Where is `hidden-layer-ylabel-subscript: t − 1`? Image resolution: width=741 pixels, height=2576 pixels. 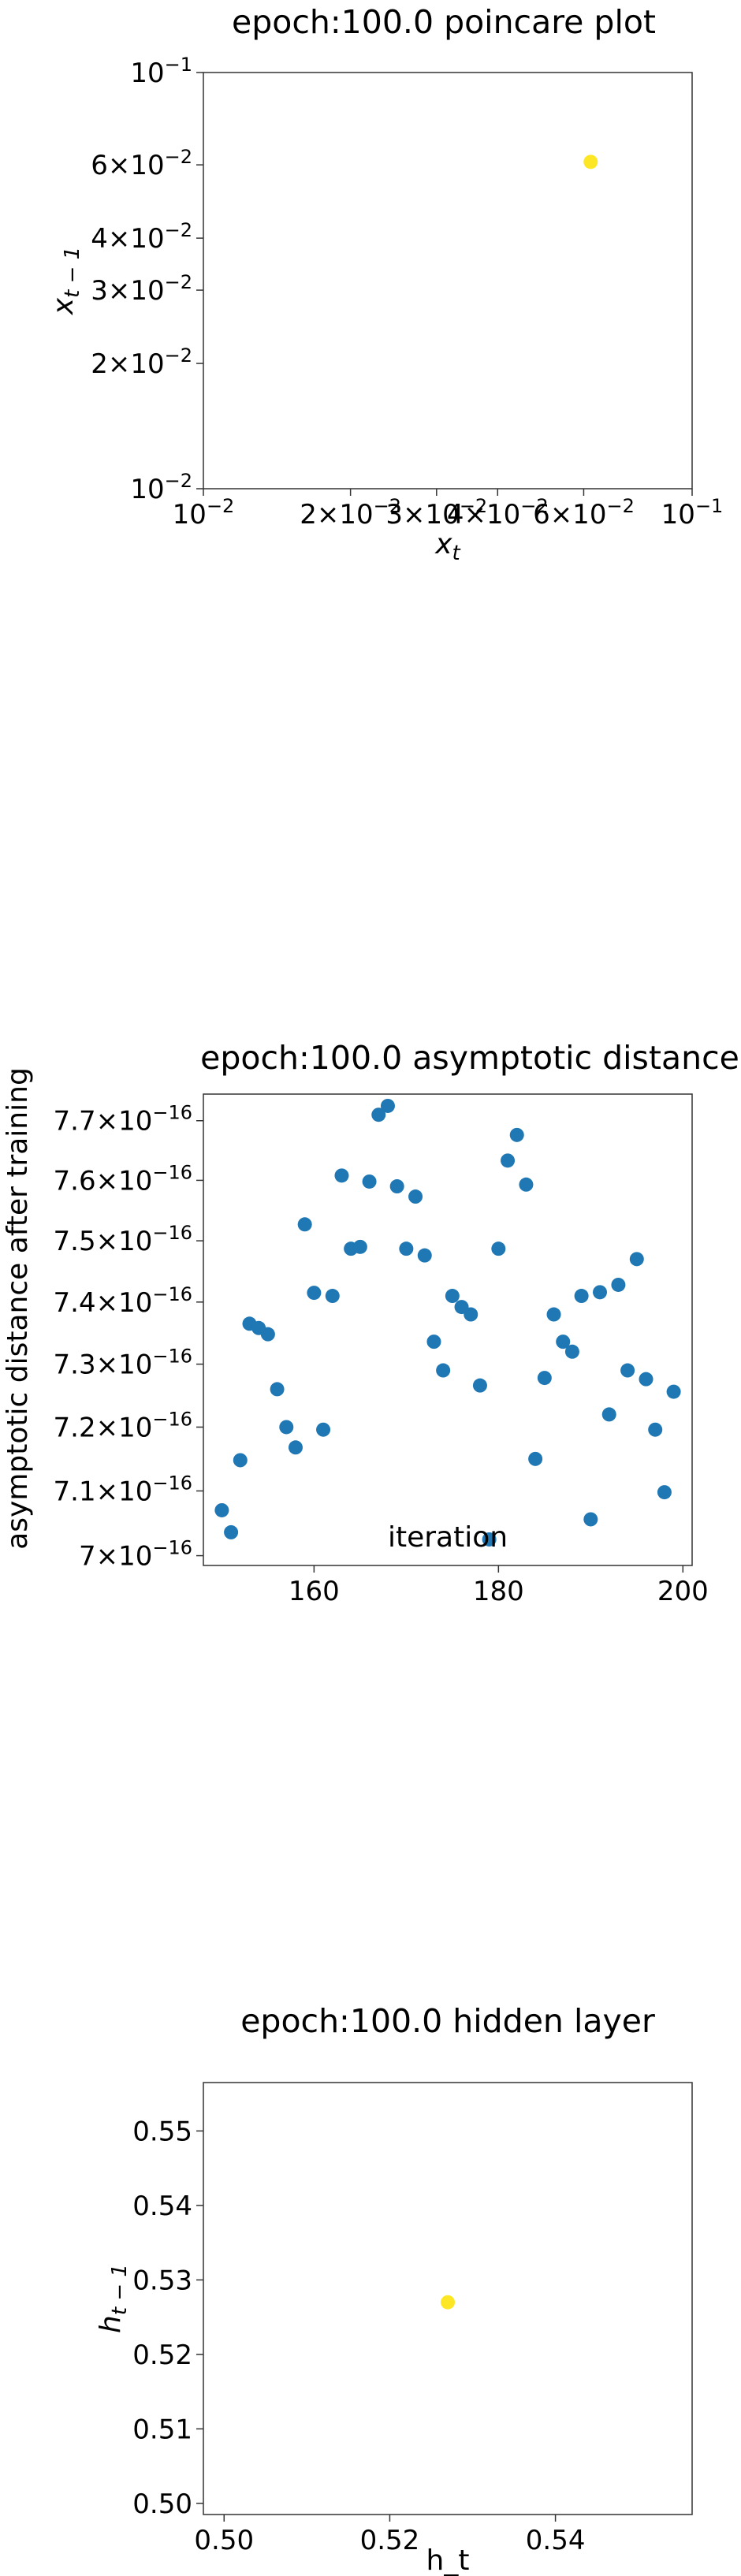
hidden-layer-ylabel-subscript: t − 1 is located at coordinates (120, 2289).